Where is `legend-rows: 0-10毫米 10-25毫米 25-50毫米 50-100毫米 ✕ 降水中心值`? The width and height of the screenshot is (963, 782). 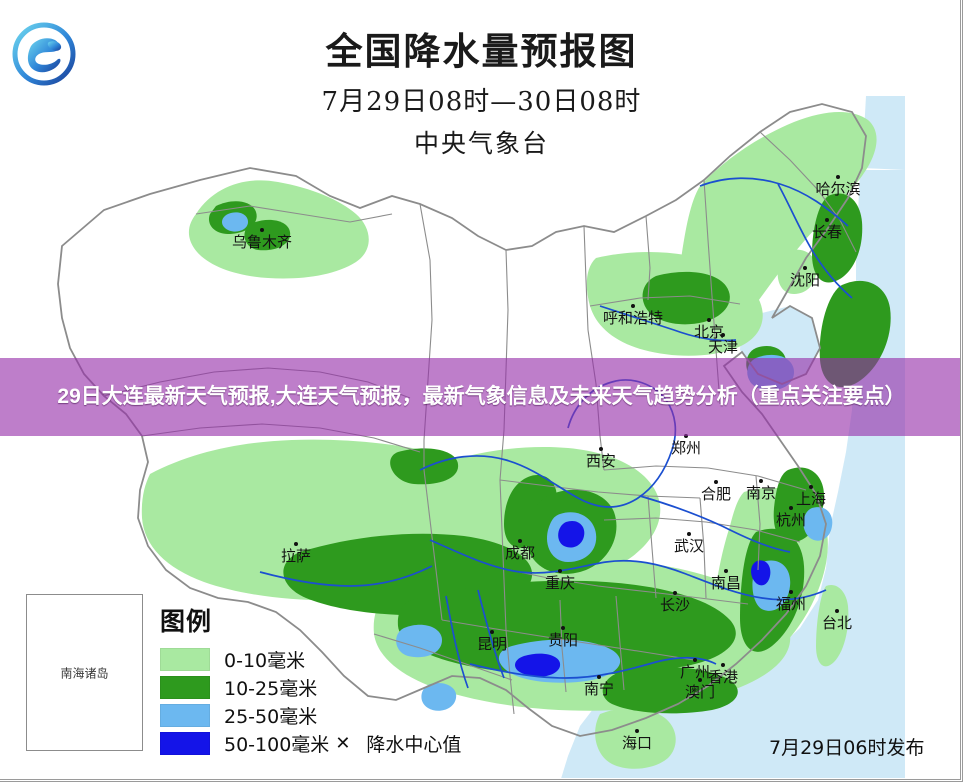 legend-rows: 0-10毫米 10-25毫米 25-50毫米 50-100毫米 ✕ 降水中心值 is located at coordinates (310, 701).